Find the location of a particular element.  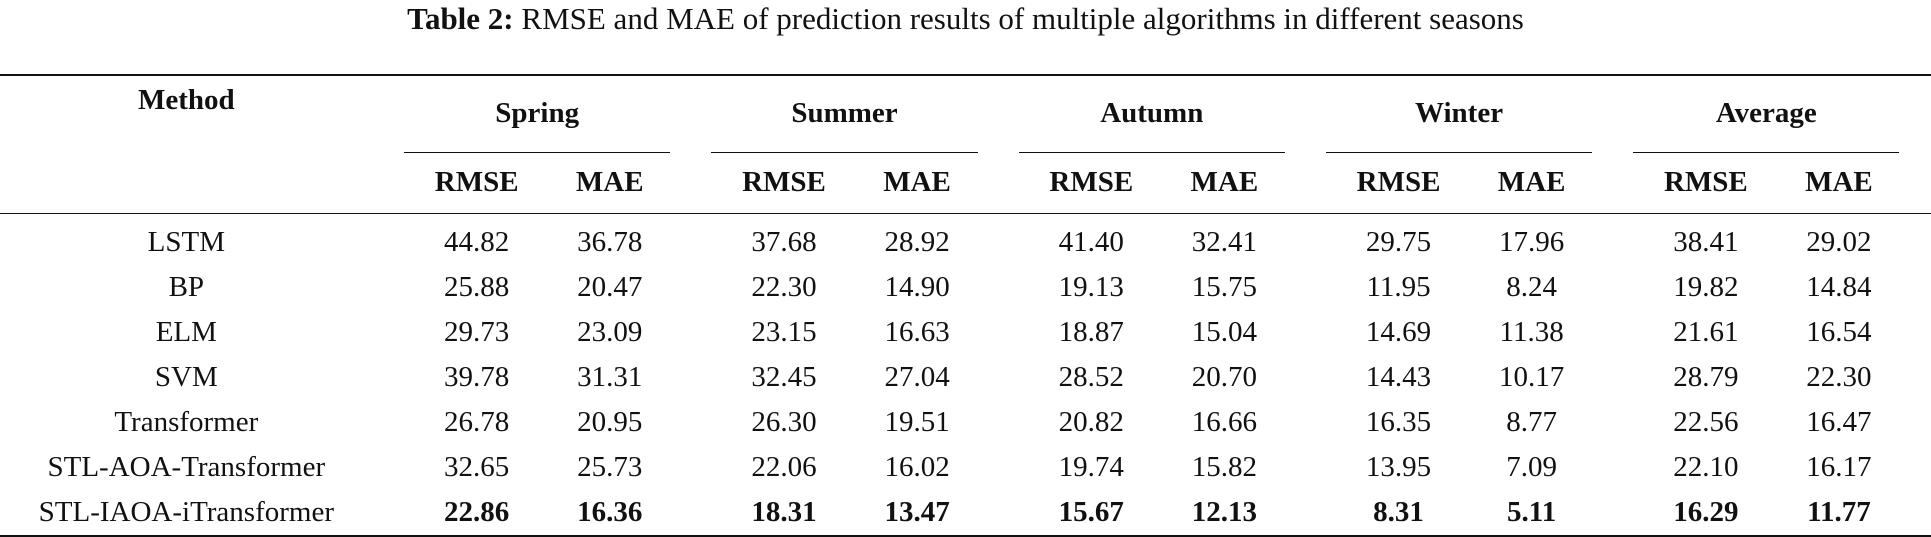

value-cell: 28.52 is located at coordinates (1091, 376).